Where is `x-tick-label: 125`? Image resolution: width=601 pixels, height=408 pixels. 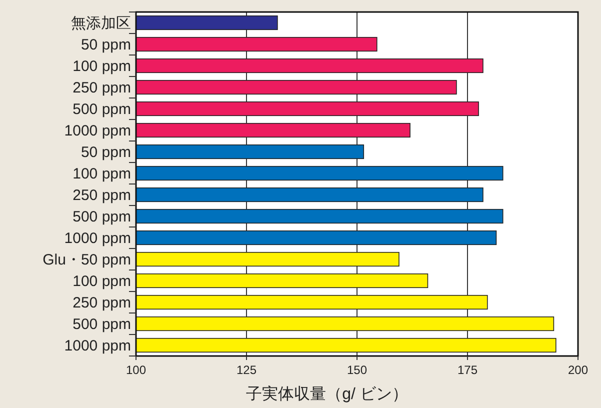 x-tick-label: 125 is located at coordinates (246, 370).